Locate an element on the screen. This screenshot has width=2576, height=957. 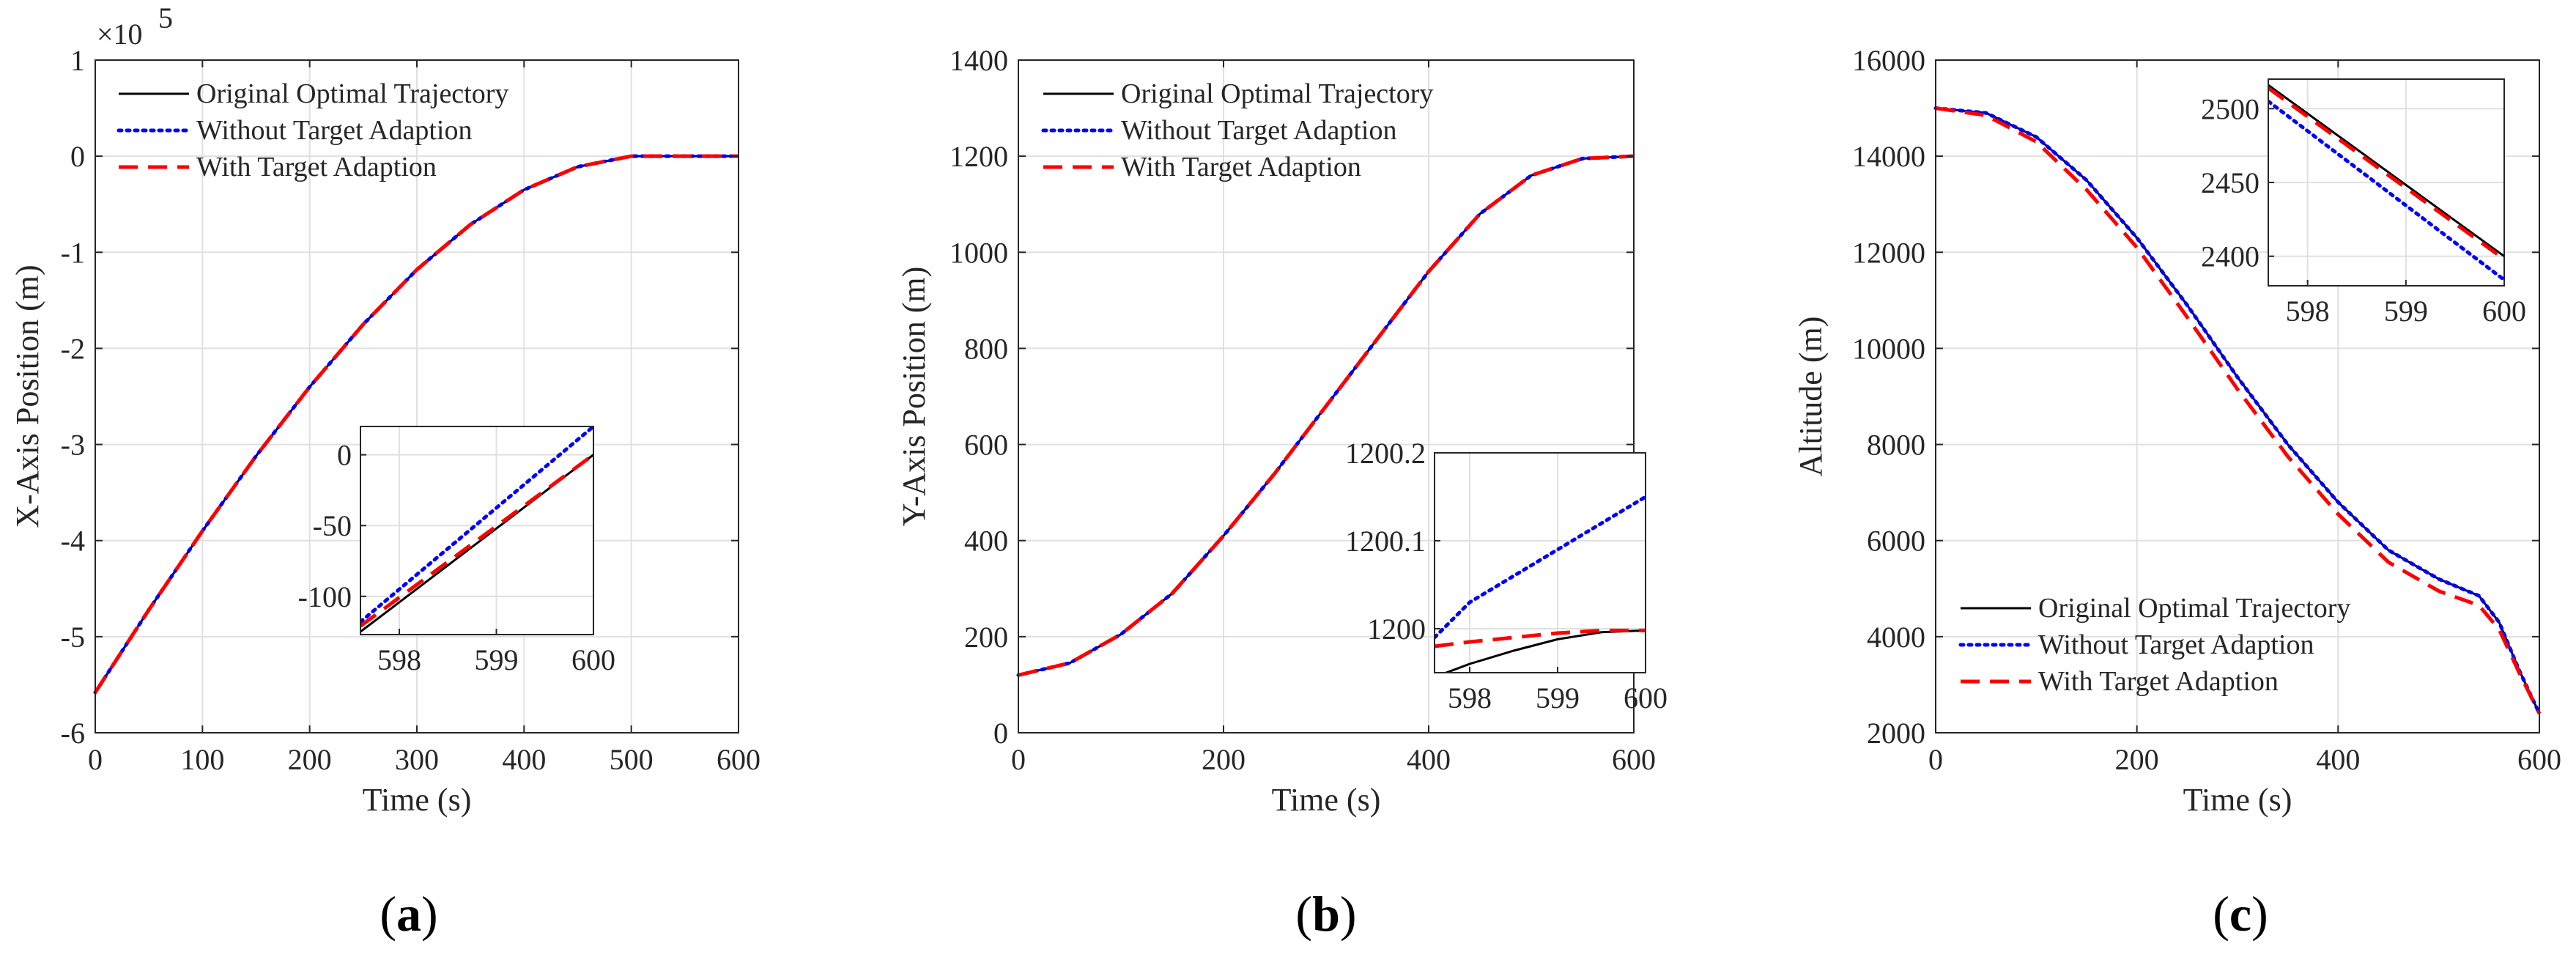
y-tick-label: 200 is located at coordinates (986, 638).